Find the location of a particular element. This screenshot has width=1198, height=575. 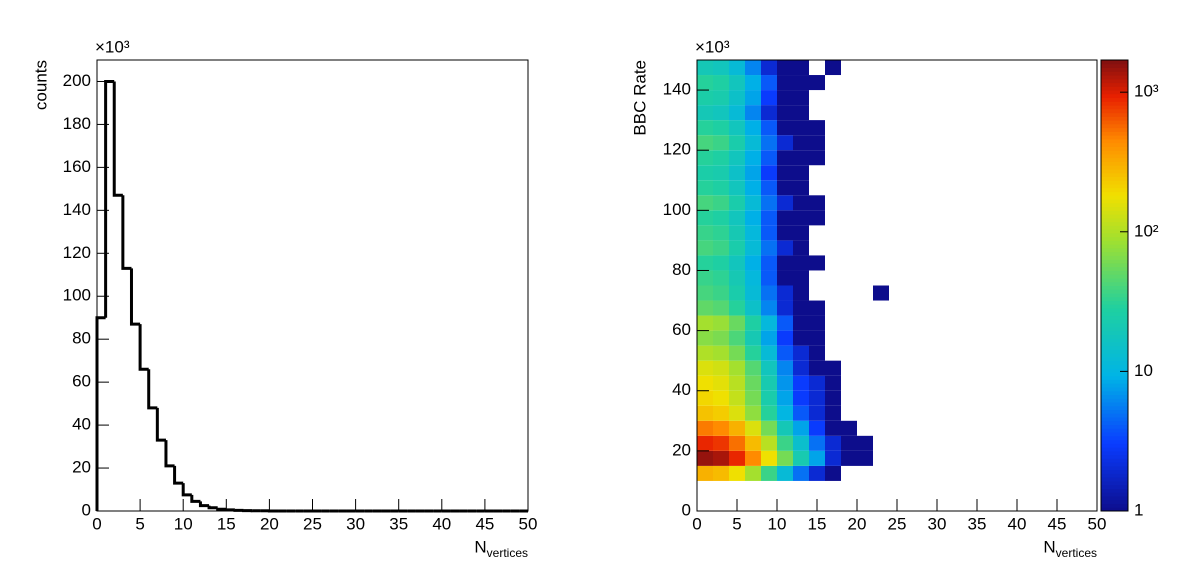

x-tick-label: 15 is located at coordinates (226, 523).